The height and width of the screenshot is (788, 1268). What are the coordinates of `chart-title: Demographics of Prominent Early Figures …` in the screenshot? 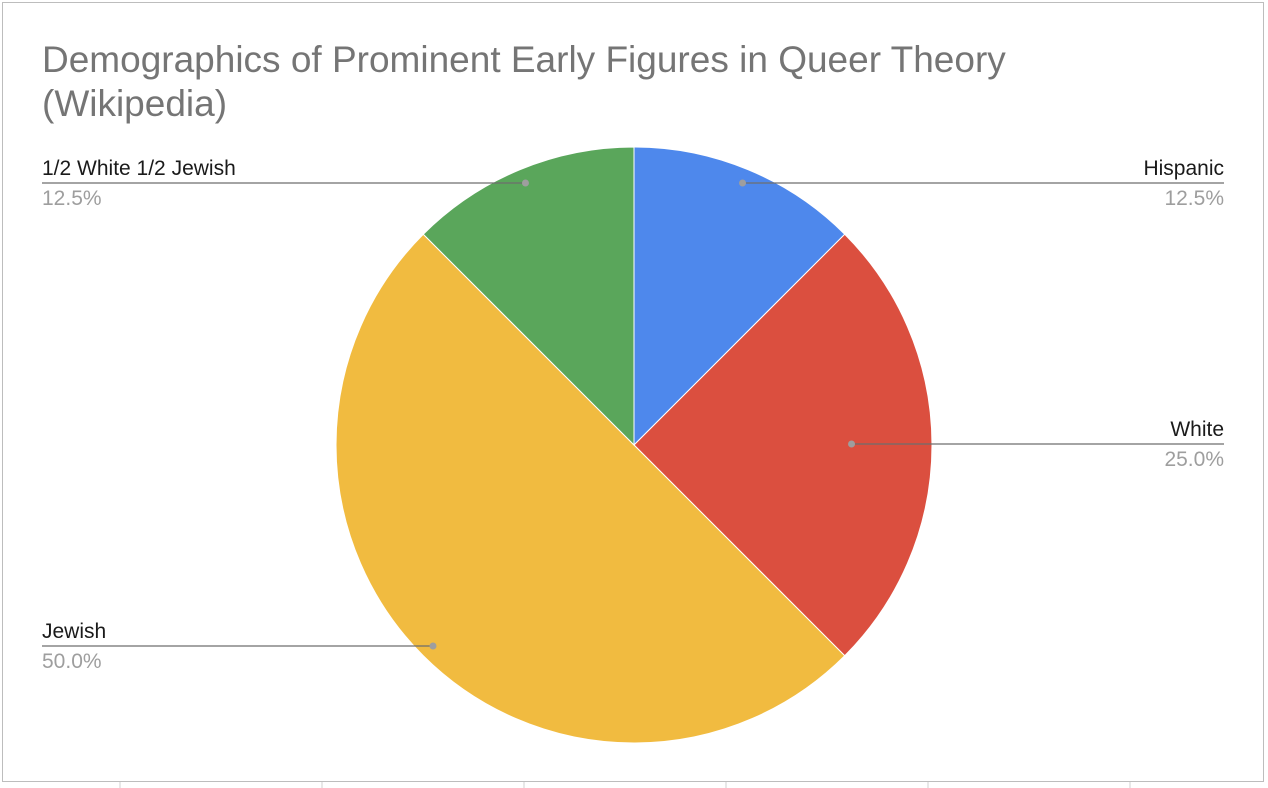 It's located at (524, 81).